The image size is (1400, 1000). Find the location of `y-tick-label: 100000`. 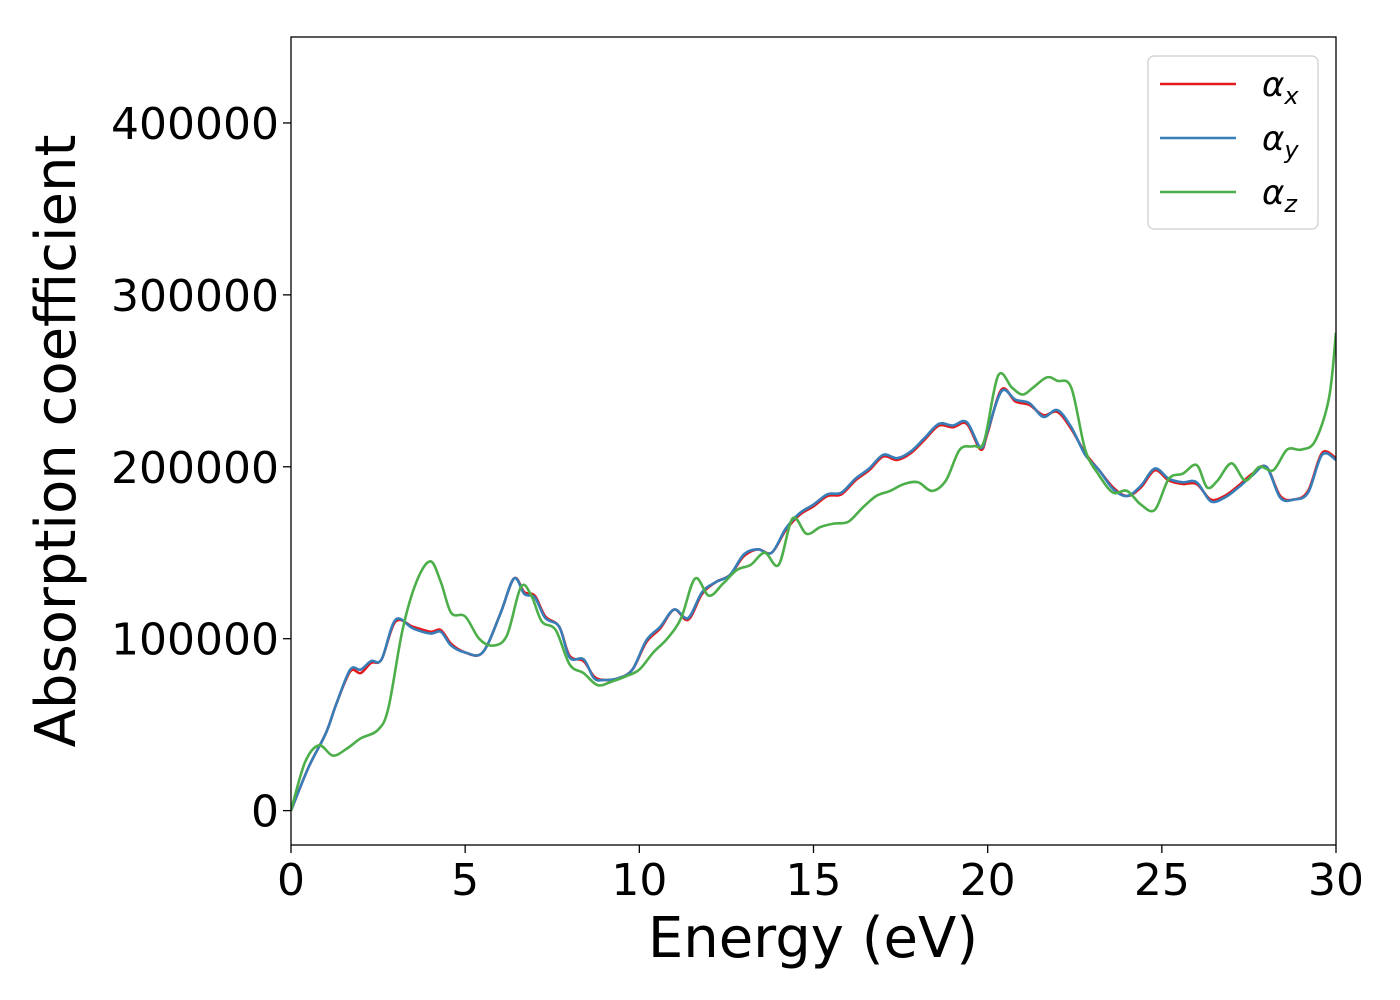

y-tick-label: 100000 is located at coordinates (195, 640).